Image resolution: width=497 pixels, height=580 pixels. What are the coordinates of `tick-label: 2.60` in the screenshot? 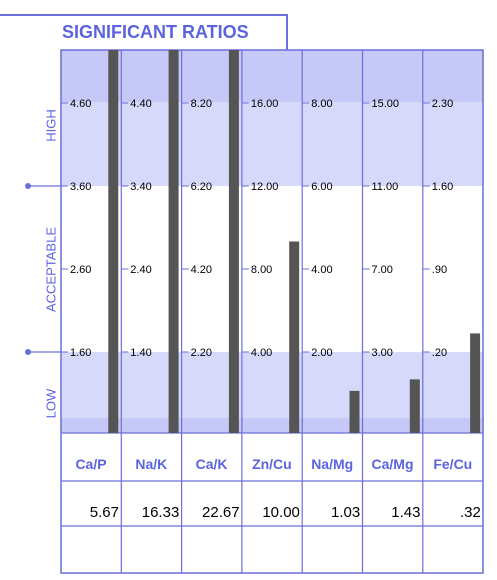 It's located at (80, 270).